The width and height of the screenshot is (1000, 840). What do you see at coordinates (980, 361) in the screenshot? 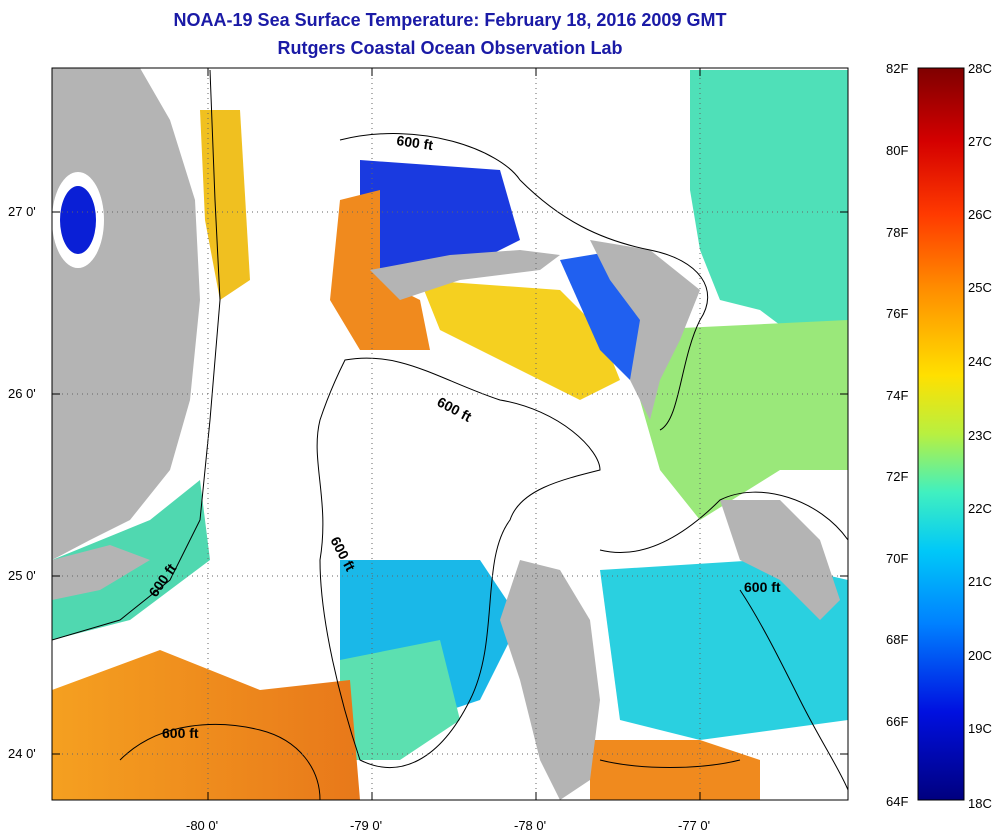
I see `colorbar-c-label: 24C` at bounding box center [980, 361].